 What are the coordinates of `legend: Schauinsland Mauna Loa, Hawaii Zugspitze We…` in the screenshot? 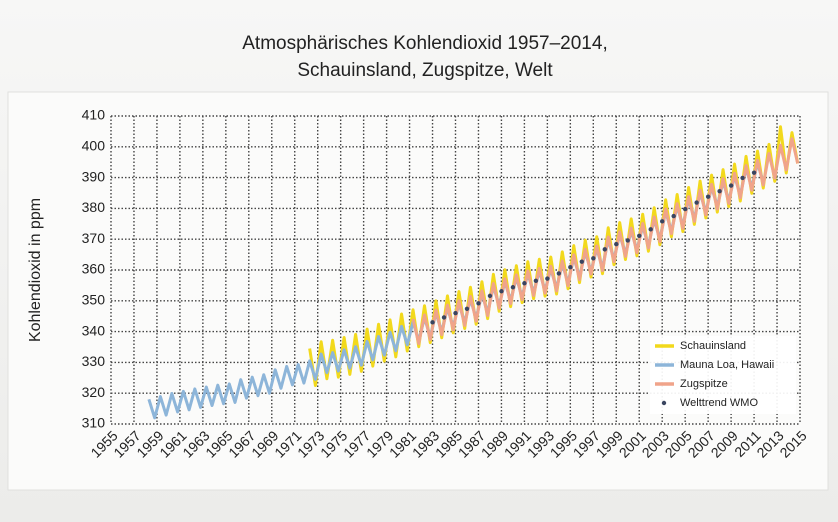 It's located at (723, 375).